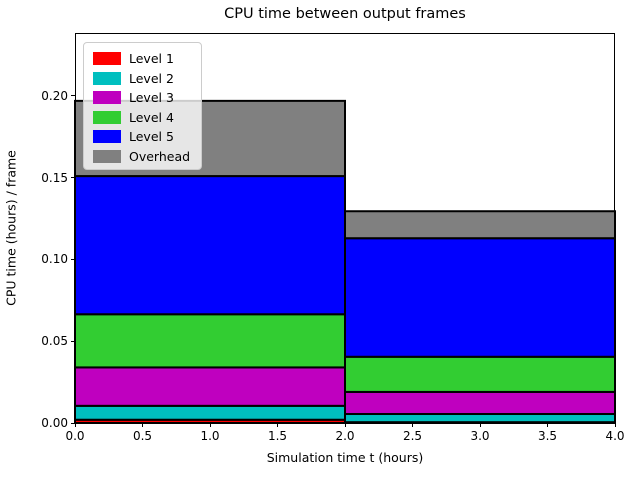 The height and width of the screenshot is (480, 640). I want to click on x-tick-label: 3.5, so click(547, 436).